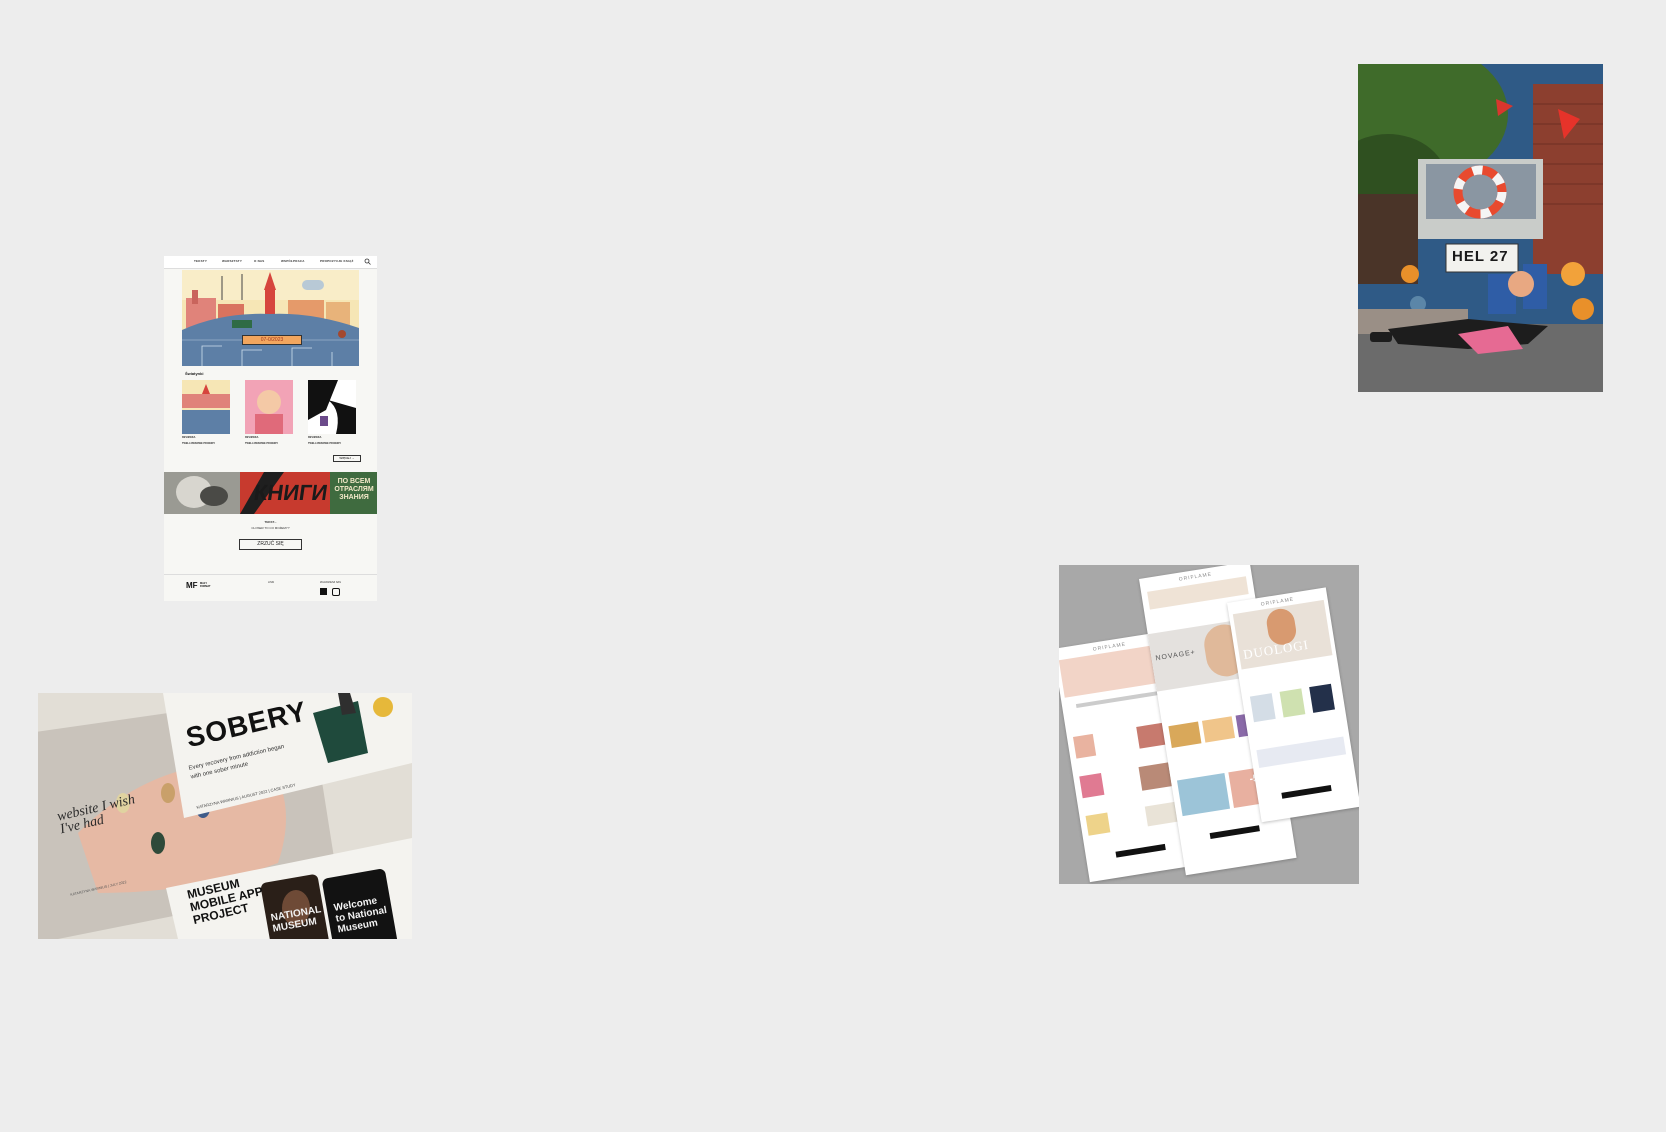 The height and width of the screenshot is (1132, 1666). I want to click on footer-social-heading: ZNAJDZIESZ NAS, so click(330, 582).